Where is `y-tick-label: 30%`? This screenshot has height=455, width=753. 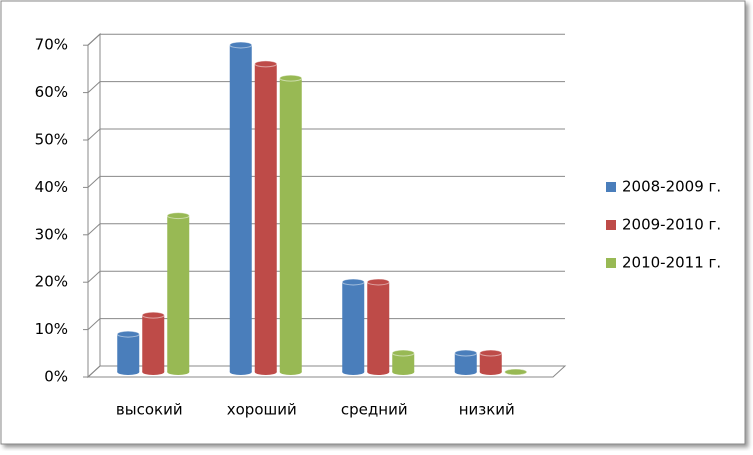
y-tick-label: 30% is located at coordinates (51, 234).